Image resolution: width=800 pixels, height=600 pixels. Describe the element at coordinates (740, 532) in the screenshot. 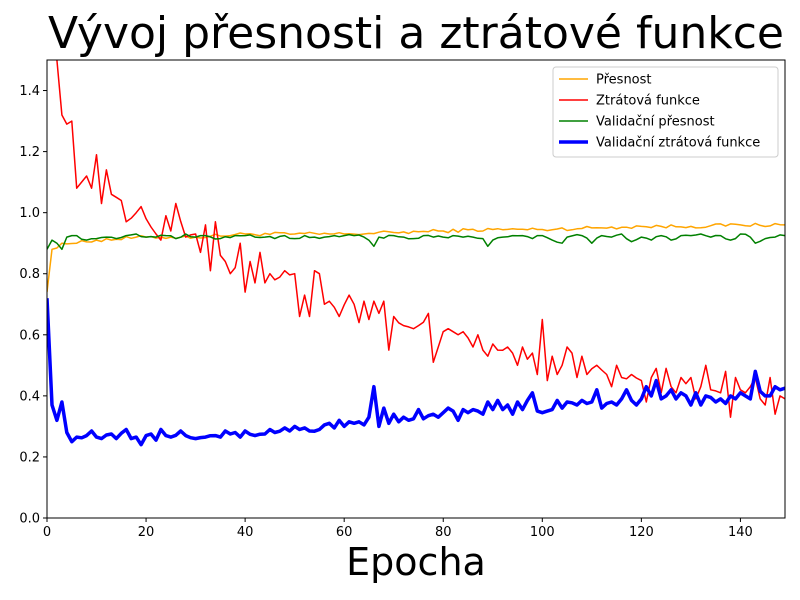

I see `x-tick-label: 140` at that location.